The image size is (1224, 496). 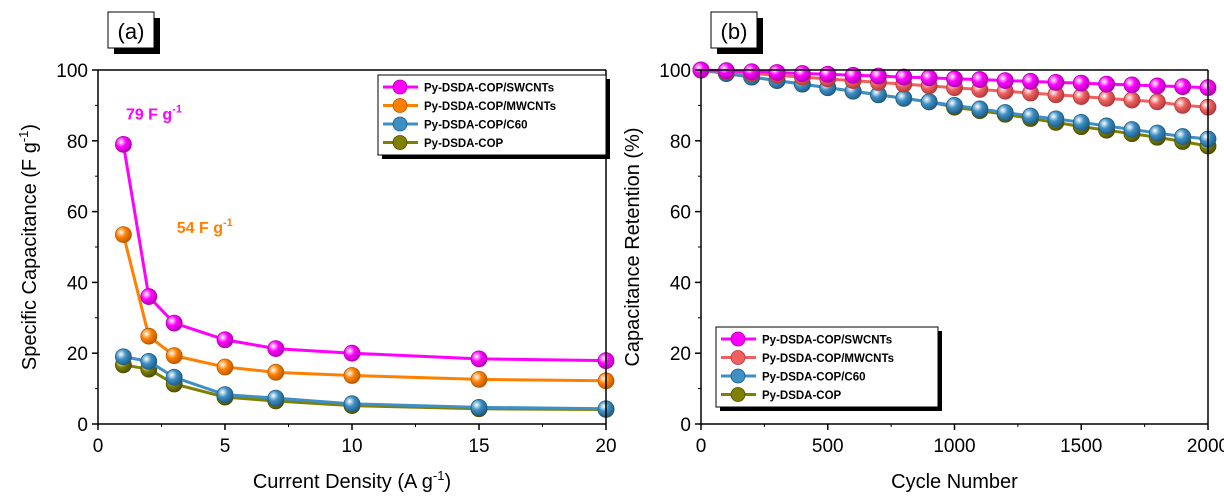 I want to click on x-tick-label: 5, so click(x=225, y=446).